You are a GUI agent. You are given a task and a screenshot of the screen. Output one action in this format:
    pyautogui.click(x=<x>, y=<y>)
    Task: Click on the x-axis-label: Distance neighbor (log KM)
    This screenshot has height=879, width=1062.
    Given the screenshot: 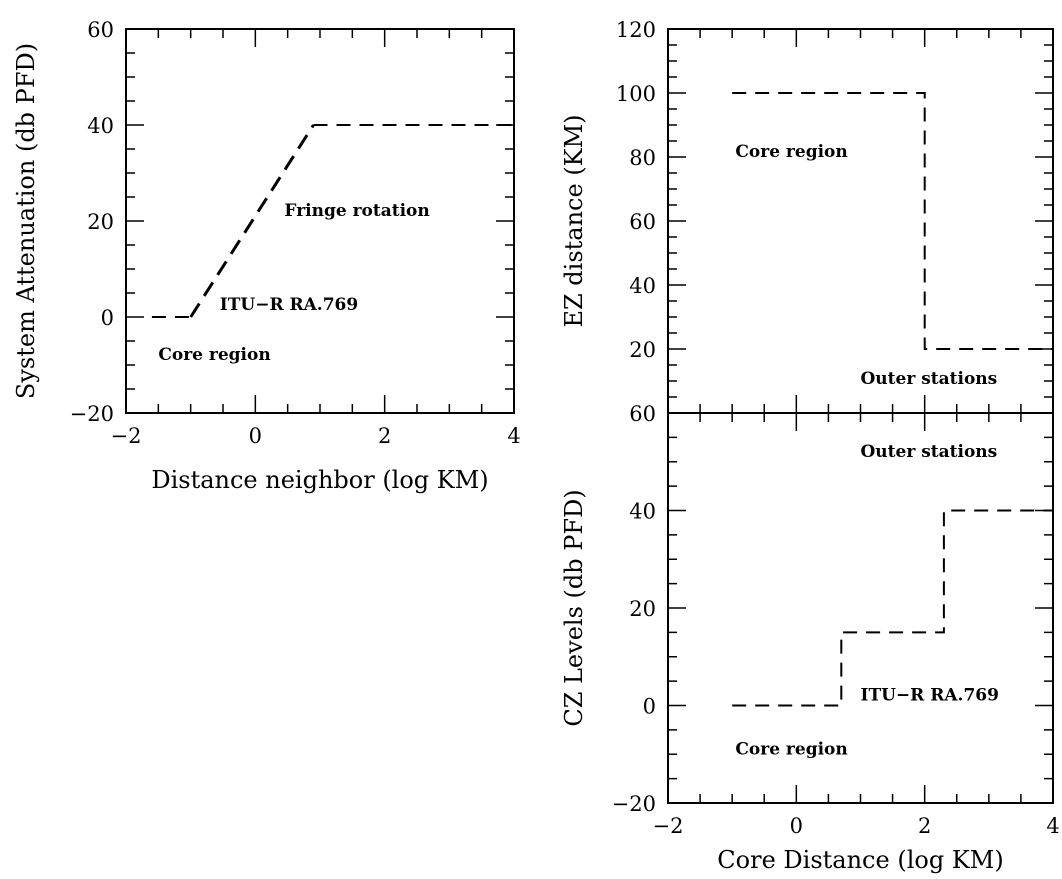 What is the action you would take?
    pyautogui.click(x=319, y=480)
    